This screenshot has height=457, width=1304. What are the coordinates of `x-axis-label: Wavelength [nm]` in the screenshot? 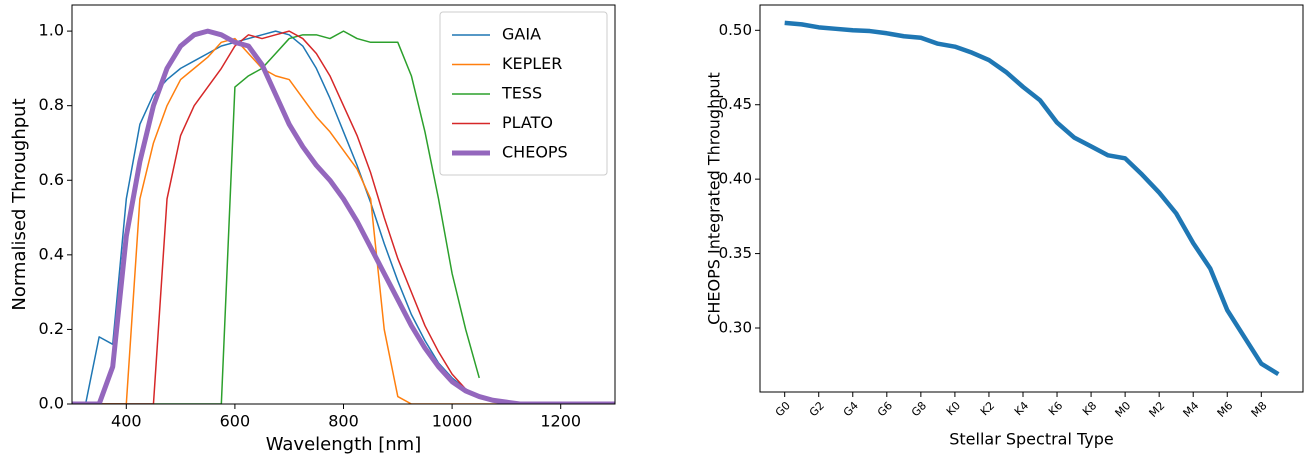 It's located at (344, 444).